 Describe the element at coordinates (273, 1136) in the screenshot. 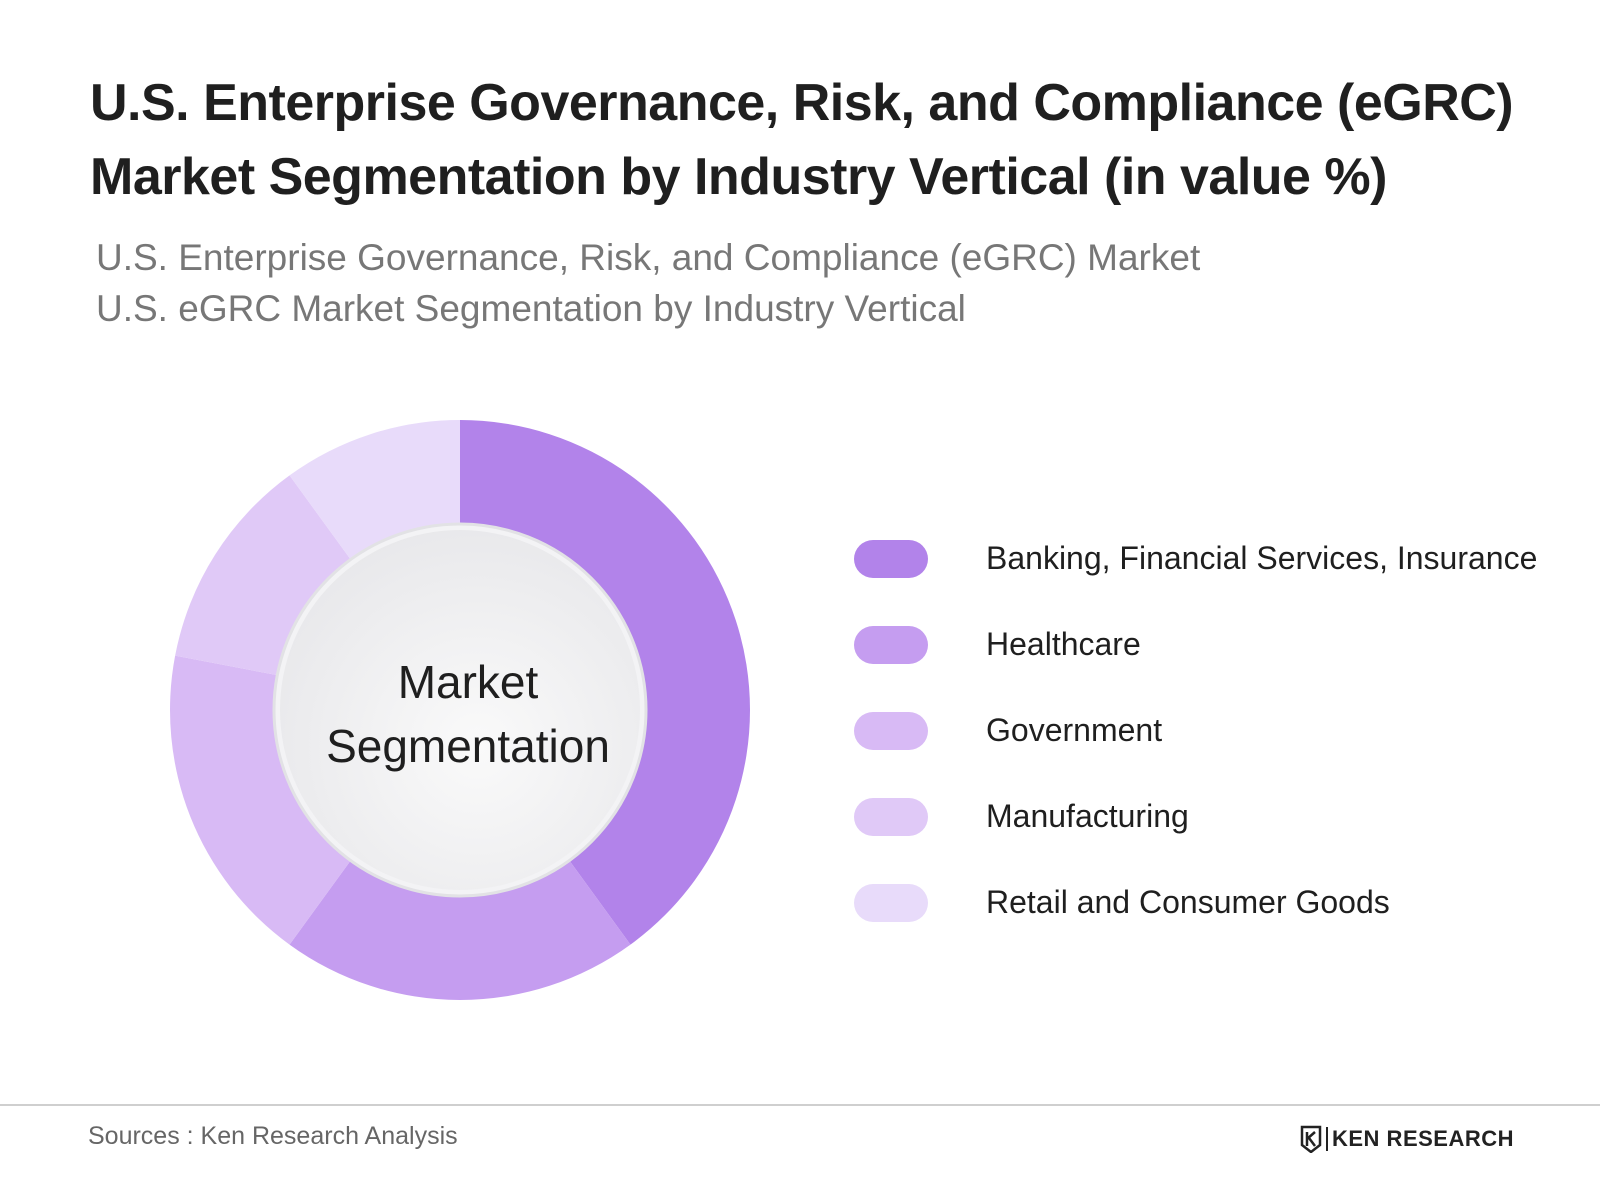

I see `sources-note: Sources : Ken Research Analysis` at that location.